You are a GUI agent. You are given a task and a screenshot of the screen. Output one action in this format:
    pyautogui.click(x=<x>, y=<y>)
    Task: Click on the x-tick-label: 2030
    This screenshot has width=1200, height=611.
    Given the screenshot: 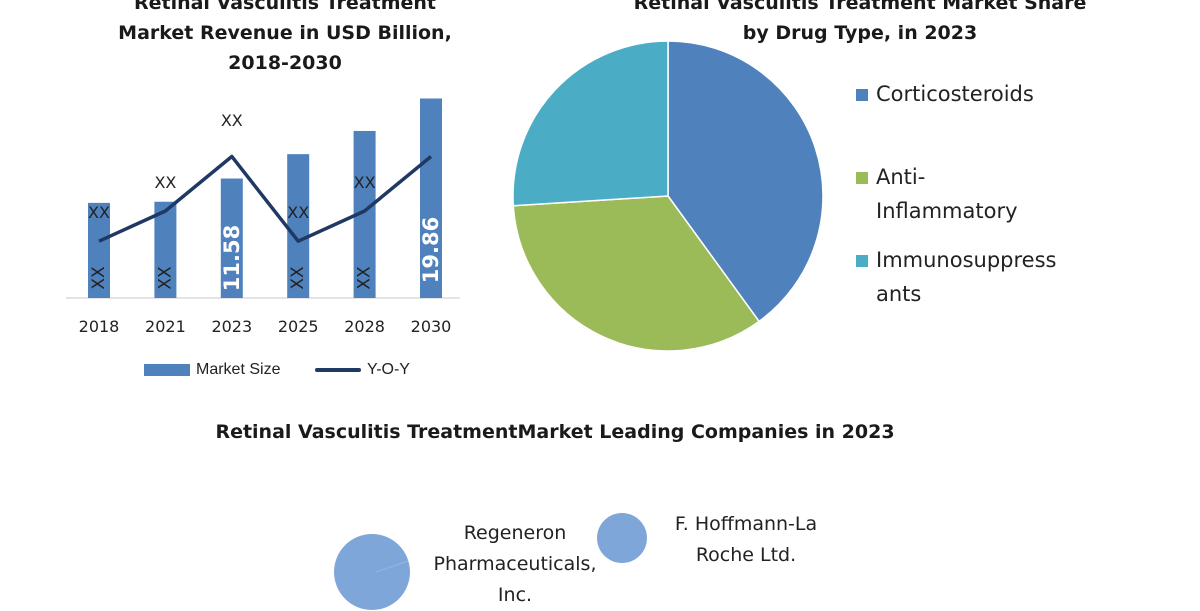 What is the action you would take?
    pyautogui.click(x=431, y=326)
    